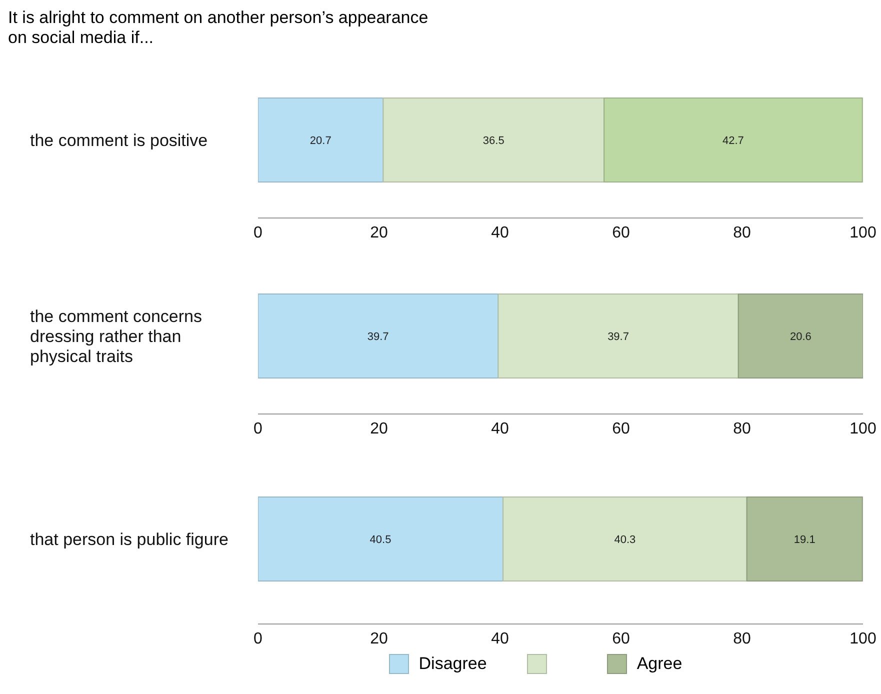 This screenshot has width=881, height=694. I want to click on legend-label: Agree, so click(659, 664).